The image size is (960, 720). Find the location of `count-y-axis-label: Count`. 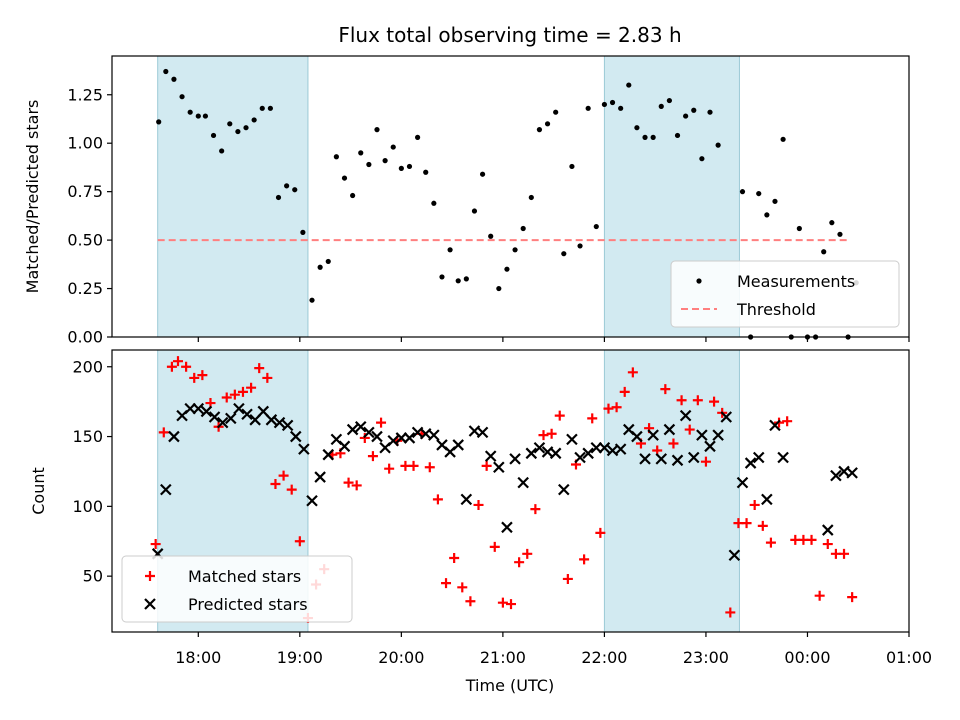

count-y-axis-label: Count is located at coordinates (38, 491).